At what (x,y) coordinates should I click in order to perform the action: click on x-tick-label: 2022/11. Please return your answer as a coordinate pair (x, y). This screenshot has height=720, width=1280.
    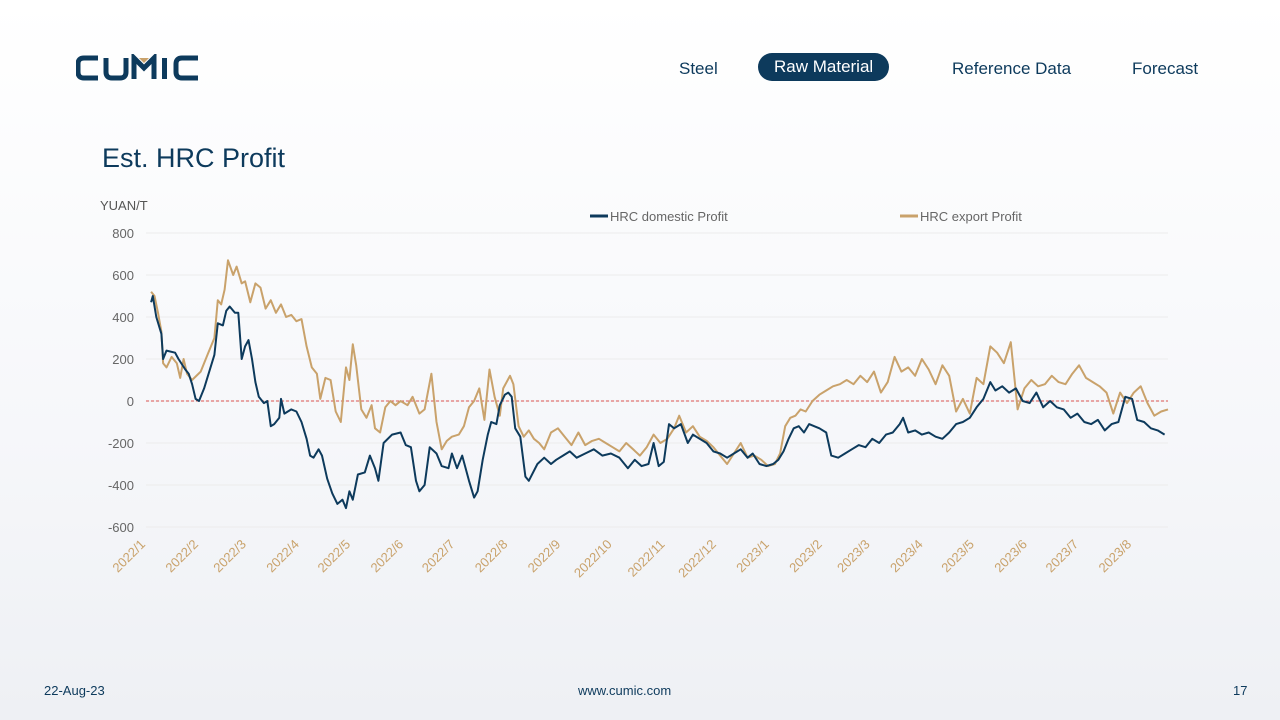
    Looking at the image, I should click on (646, 558).